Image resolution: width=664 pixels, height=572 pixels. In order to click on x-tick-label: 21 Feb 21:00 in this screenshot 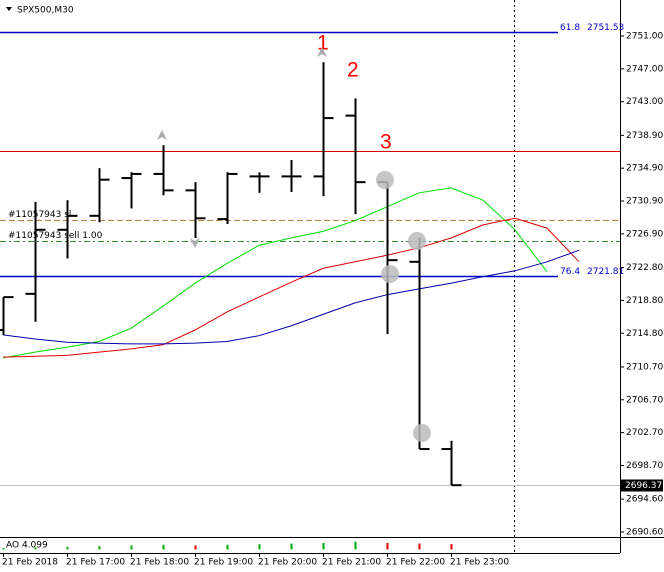, I will do `click(351, 563)`.